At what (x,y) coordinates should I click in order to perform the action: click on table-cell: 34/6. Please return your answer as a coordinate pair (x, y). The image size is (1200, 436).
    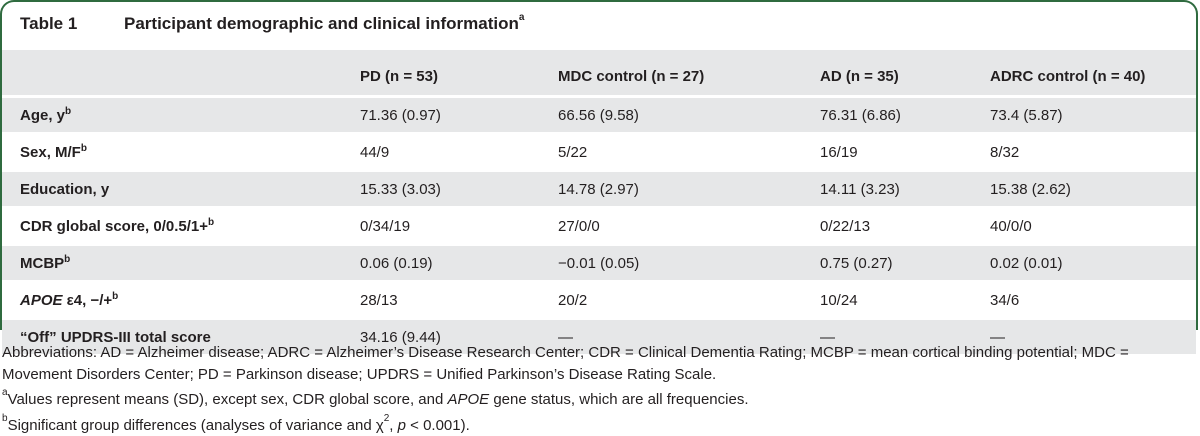
    Looking at the image, I should click on (1004, 300).